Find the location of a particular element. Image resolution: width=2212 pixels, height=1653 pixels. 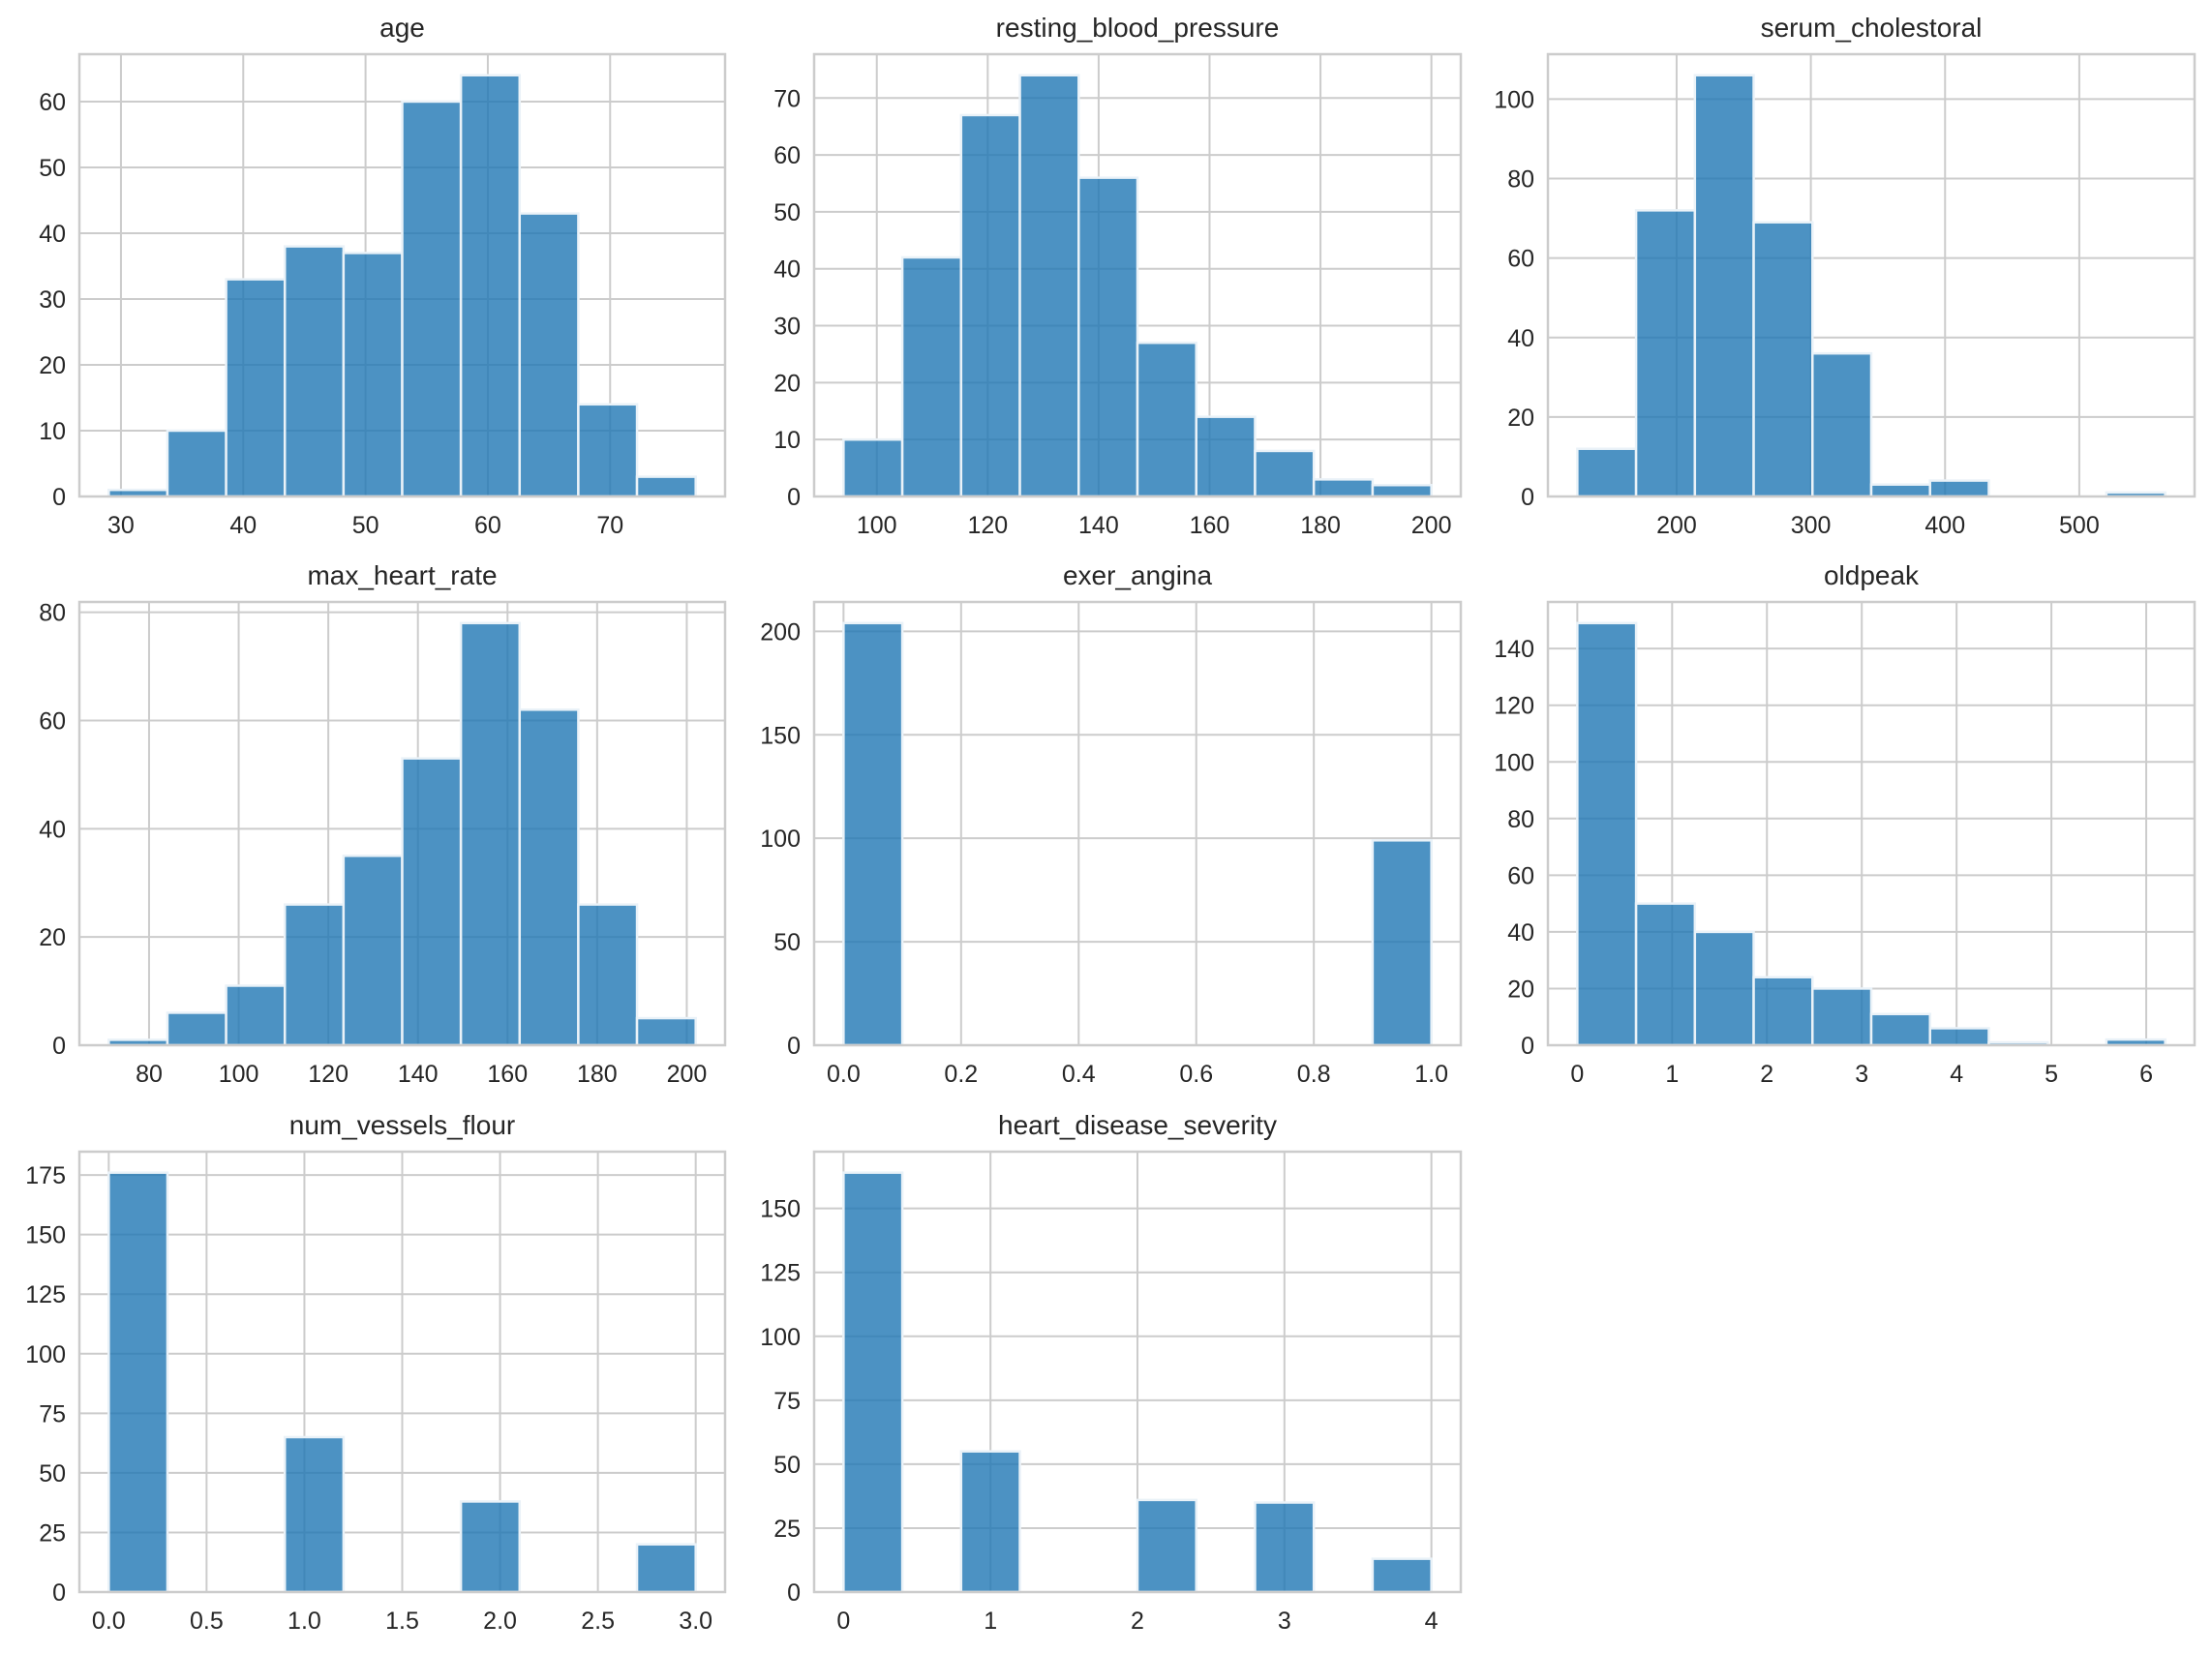

x-tick-label: 30 is located at coordinates (121, 525).